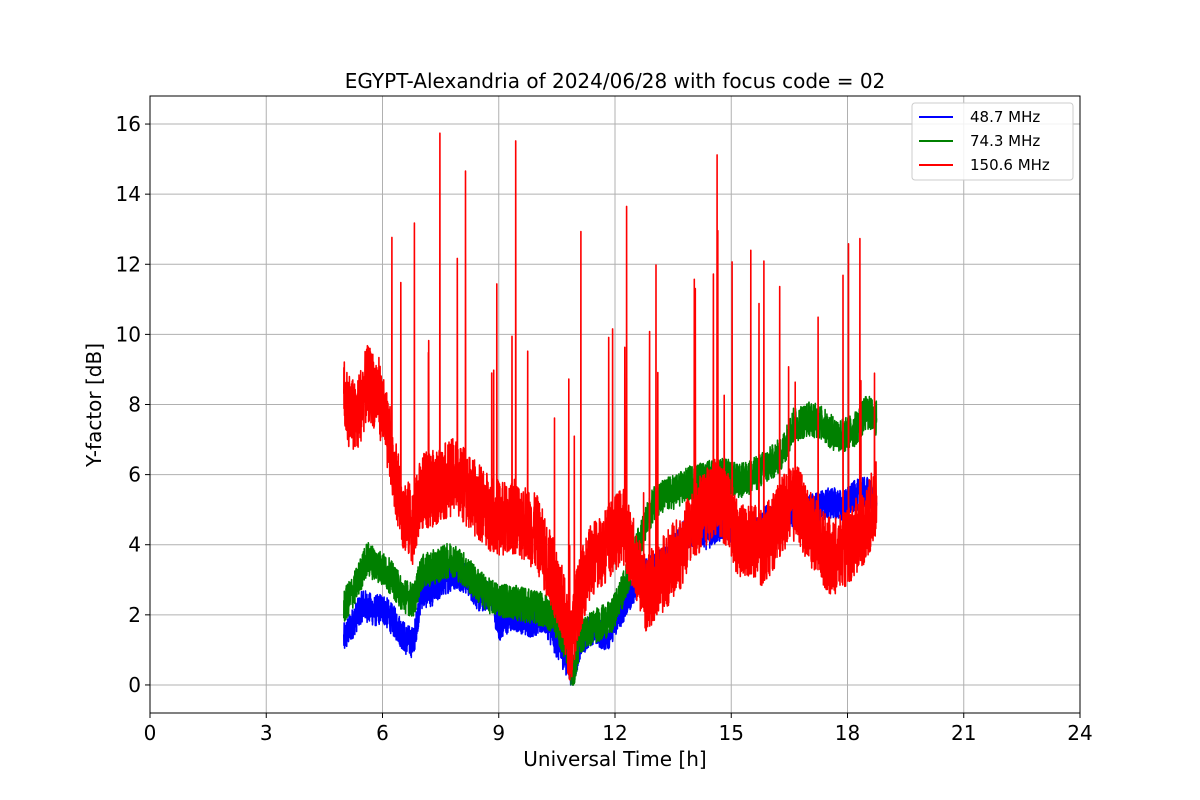 This screenshot has width=1200, height=800. Describe the element at coordinates (128, 124) in the screenshot. I see `y-tick-label: 16` at that location.